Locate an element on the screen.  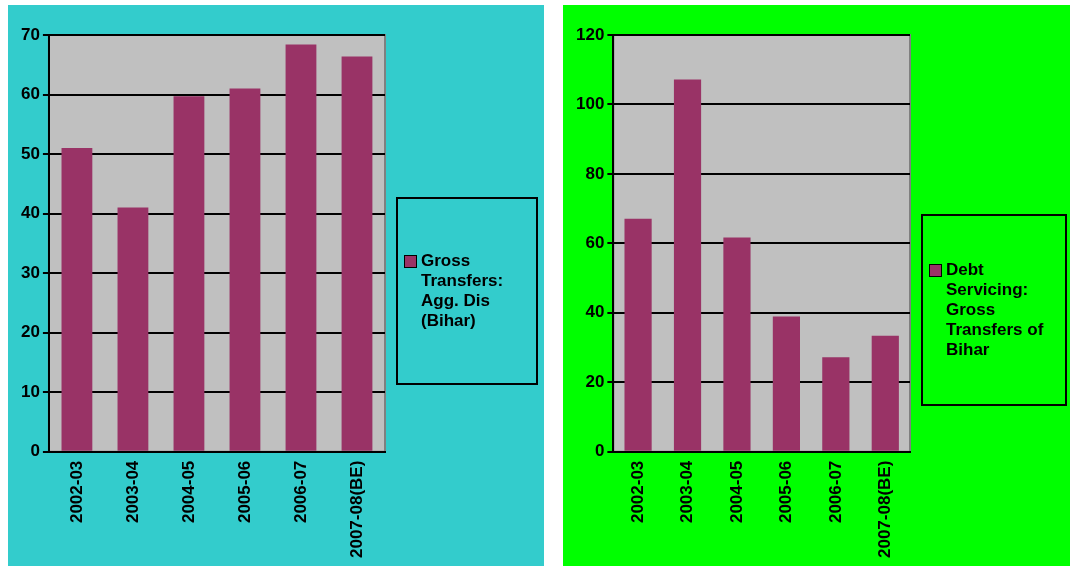
y-tick-label: 50 is located at coordinates (30, 153).